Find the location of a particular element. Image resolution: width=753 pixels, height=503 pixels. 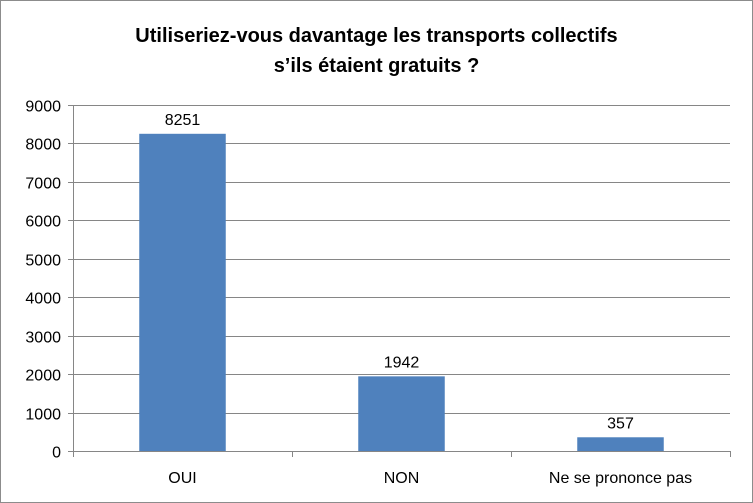

y-tick-label: 5000 is located at coordinates (43, 261).